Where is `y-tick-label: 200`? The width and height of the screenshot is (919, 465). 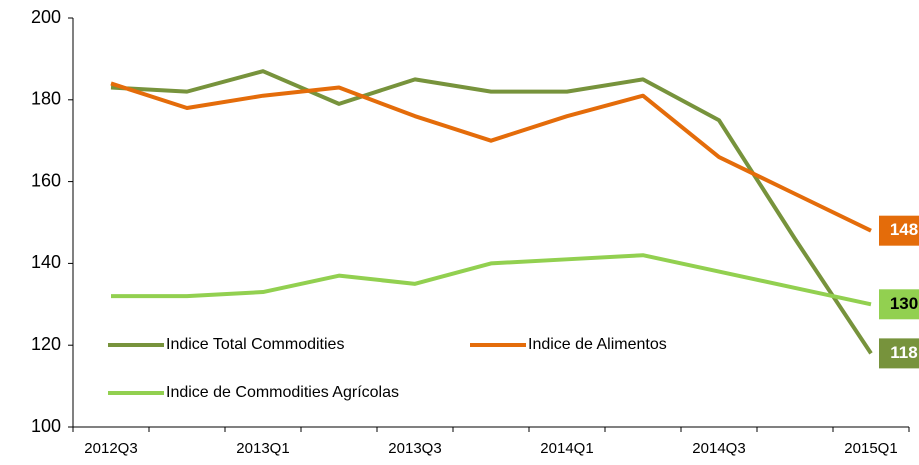 y-tick-label: 200 is located at coordinates (46, 17).